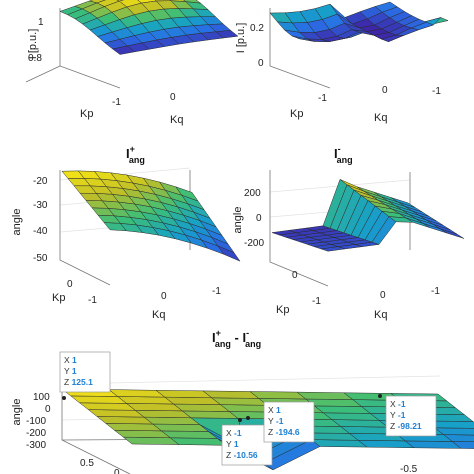 This screenshot has height=474, width=474. Describe the element at coordinates (58, 298) in the screenshot. I see `x-axis-label-3: Kp` at that location.